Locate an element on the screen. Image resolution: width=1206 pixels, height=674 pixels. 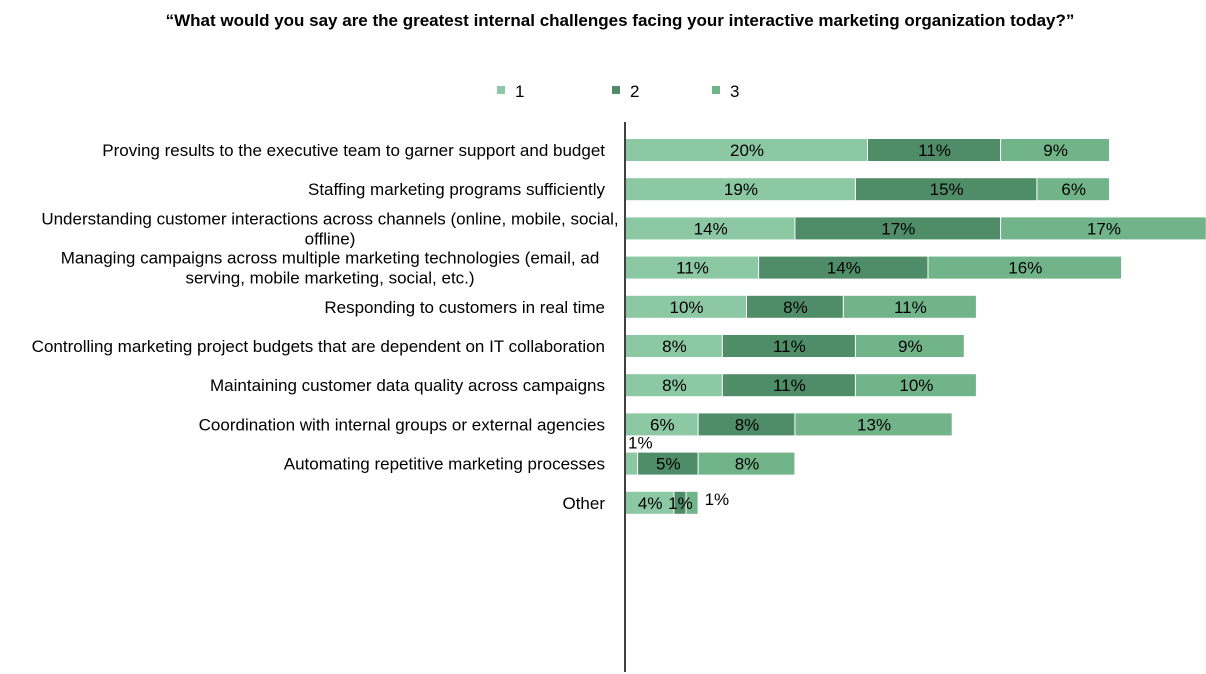
data-label: 16% is located at coordinates (1025, 268).